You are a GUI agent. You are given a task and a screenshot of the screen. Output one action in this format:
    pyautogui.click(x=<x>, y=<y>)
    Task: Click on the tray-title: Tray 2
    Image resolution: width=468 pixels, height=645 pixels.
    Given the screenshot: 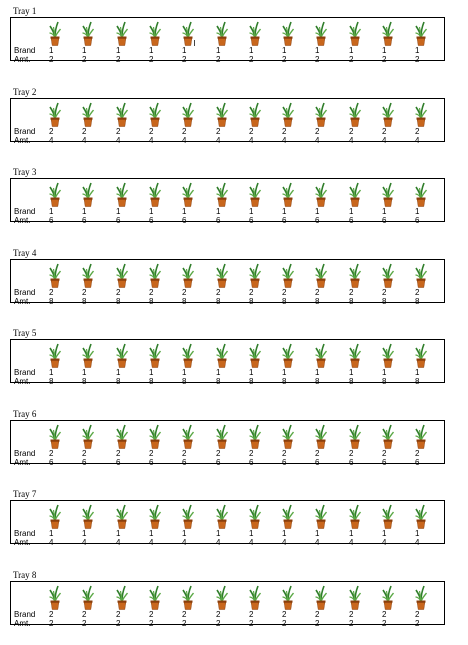 What is the action you would take?
    pyautogui.click(x=25, y=92)
    